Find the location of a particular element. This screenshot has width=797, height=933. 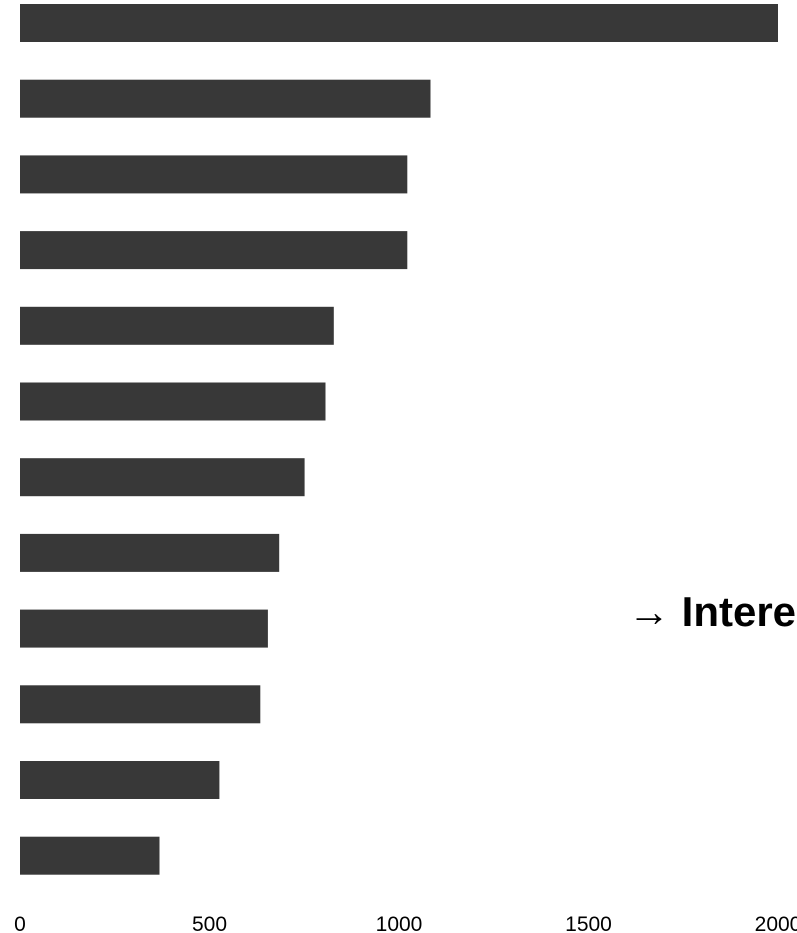

x-tick-label: 1500 is located at coordinates (588, 923).